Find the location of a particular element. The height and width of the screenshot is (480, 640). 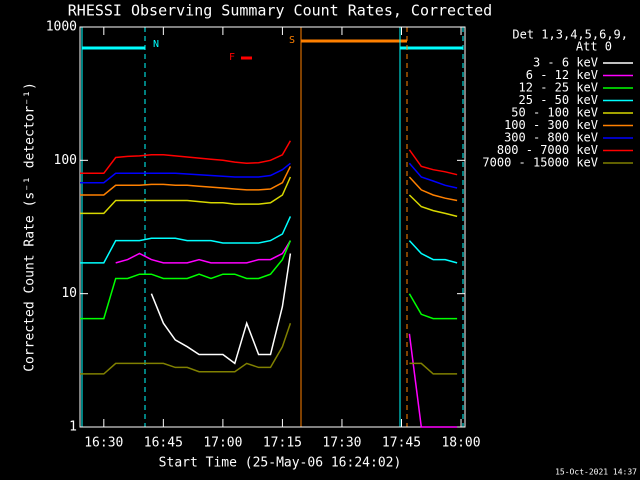

x-tick-label: 18:00 is located at coordinates (460, 443).